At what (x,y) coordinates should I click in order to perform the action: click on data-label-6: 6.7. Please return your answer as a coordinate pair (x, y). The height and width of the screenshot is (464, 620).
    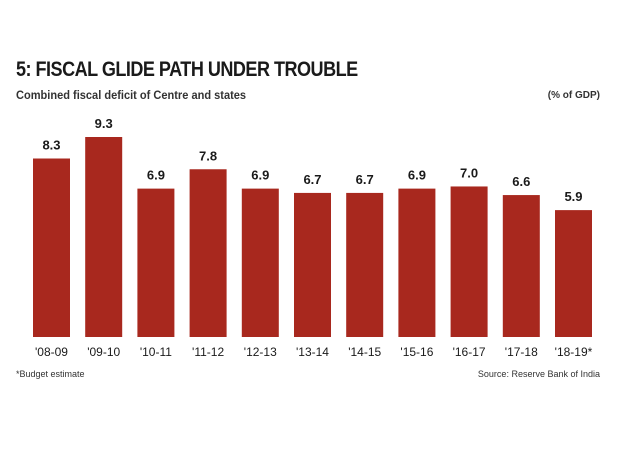
    Looking at the image, I should click on (365, 179).